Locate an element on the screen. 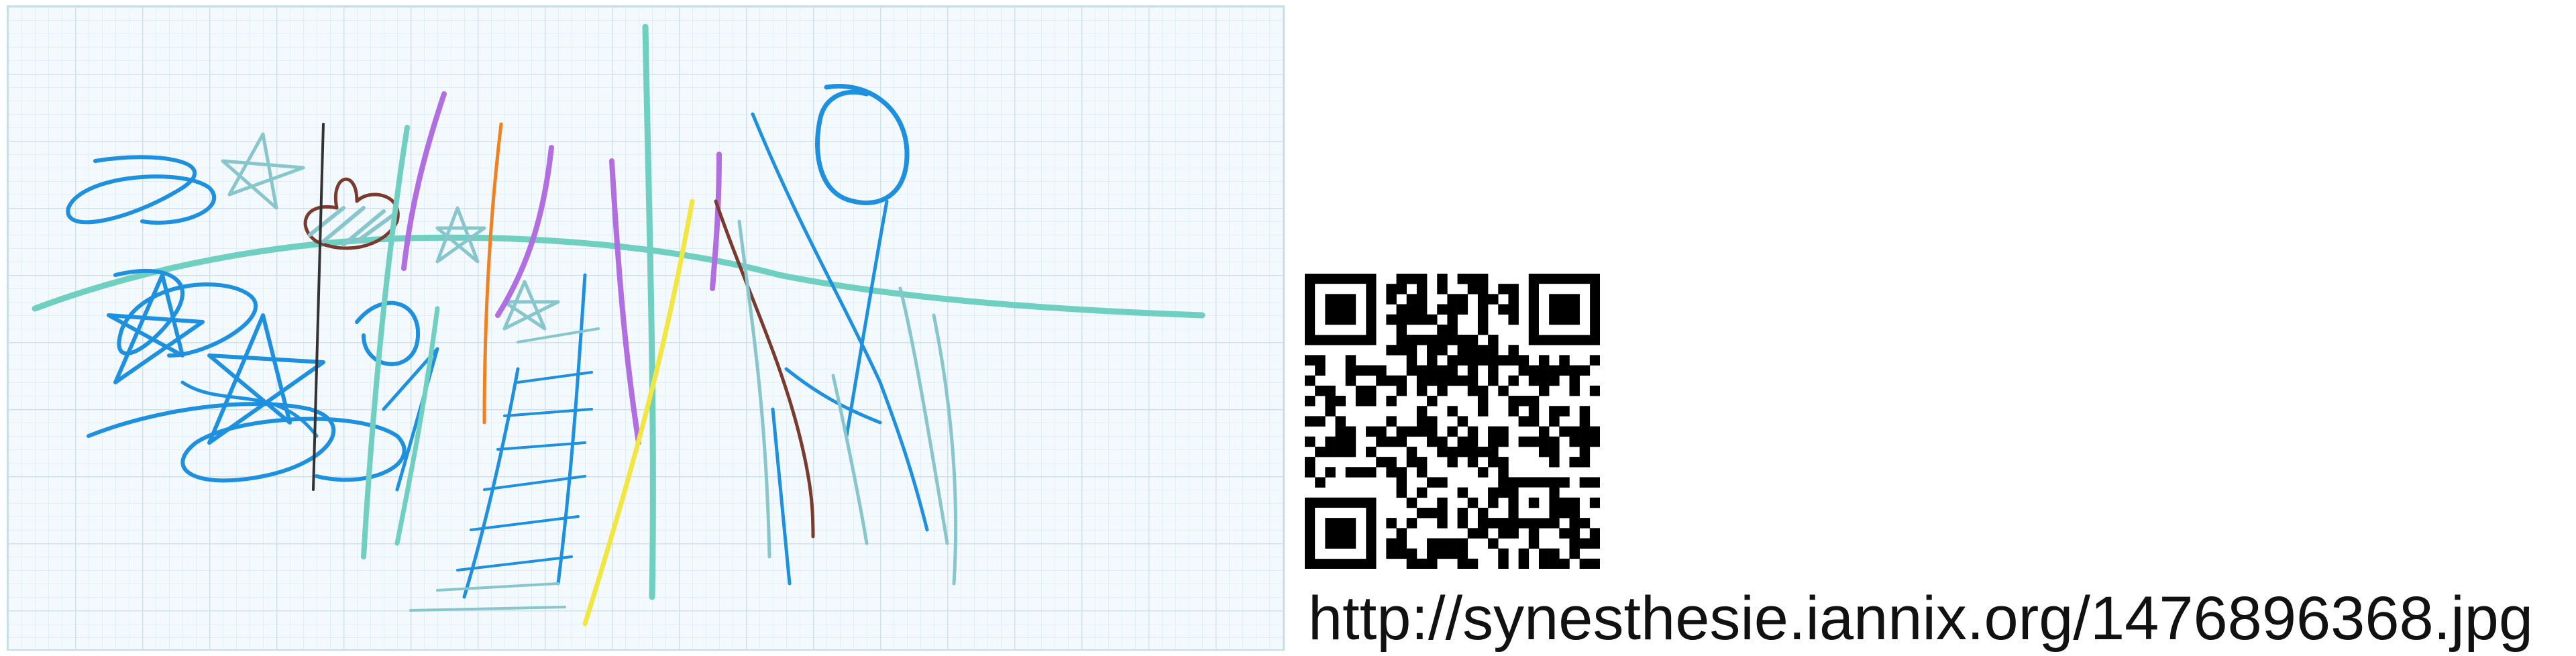  heart-hatch is located at coordinates (352, 226).